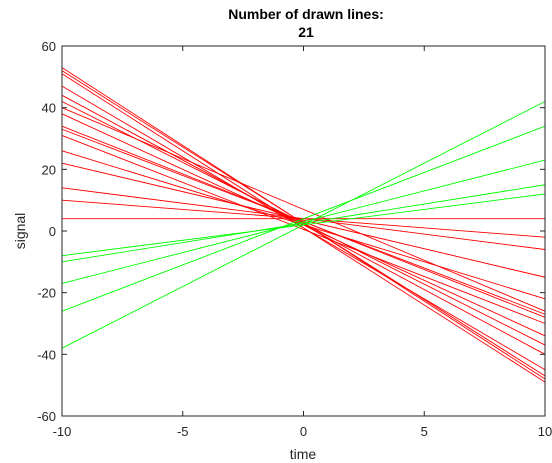  What do you see at coordinates (20, 231) in the screenshot?
I see `y-axis-label: signal` at bounding box center [20, 231].